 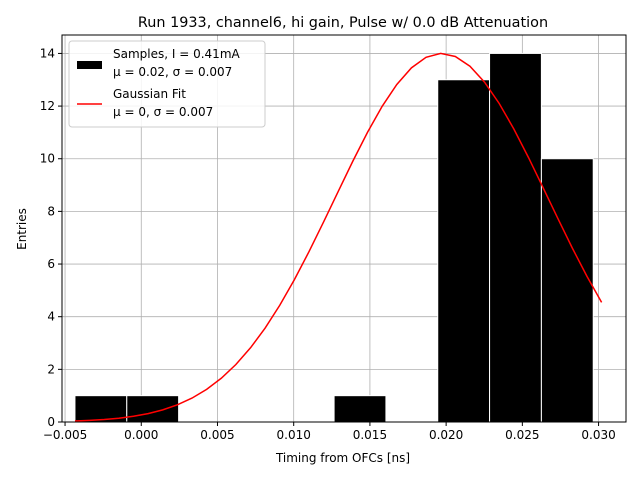 What do you see at coordinates (47, 106) in the screenshot?
I see `y-tick-label: 12` at bounding box center [47, 106].